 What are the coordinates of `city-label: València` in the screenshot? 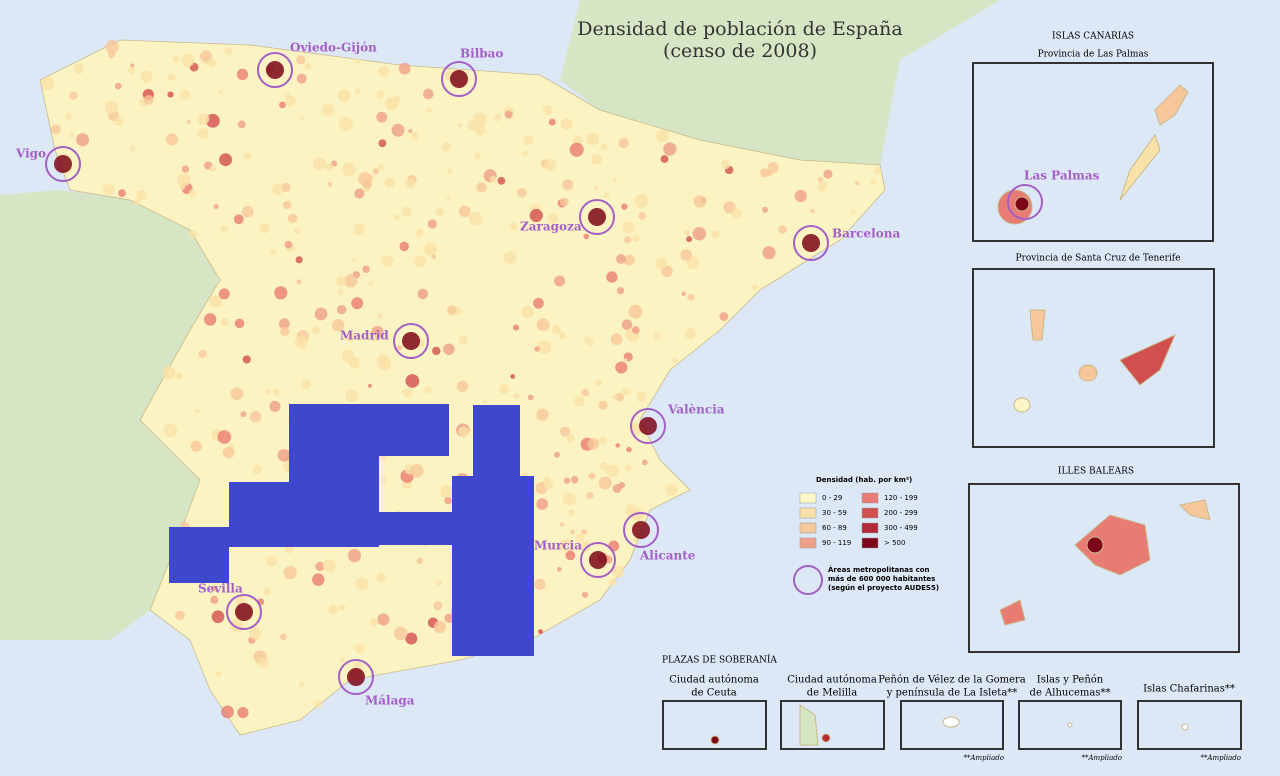 It's located at (696, 410).